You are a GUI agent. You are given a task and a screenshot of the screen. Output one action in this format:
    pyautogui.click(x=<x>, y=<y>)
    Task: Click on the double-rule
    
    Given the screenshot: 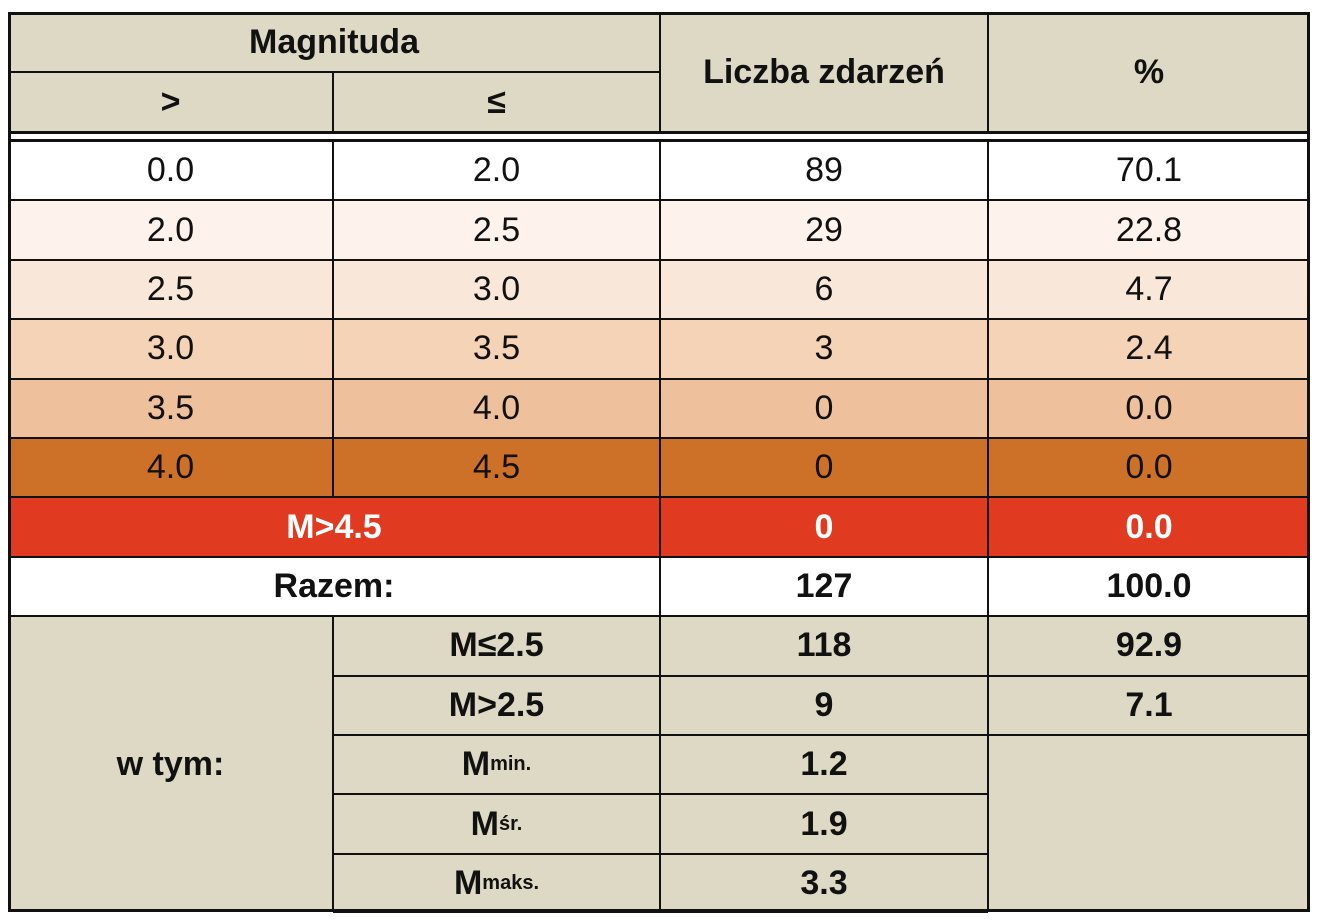 What is the action you would take?
    pyautogui.click(x=659, y=136)
    